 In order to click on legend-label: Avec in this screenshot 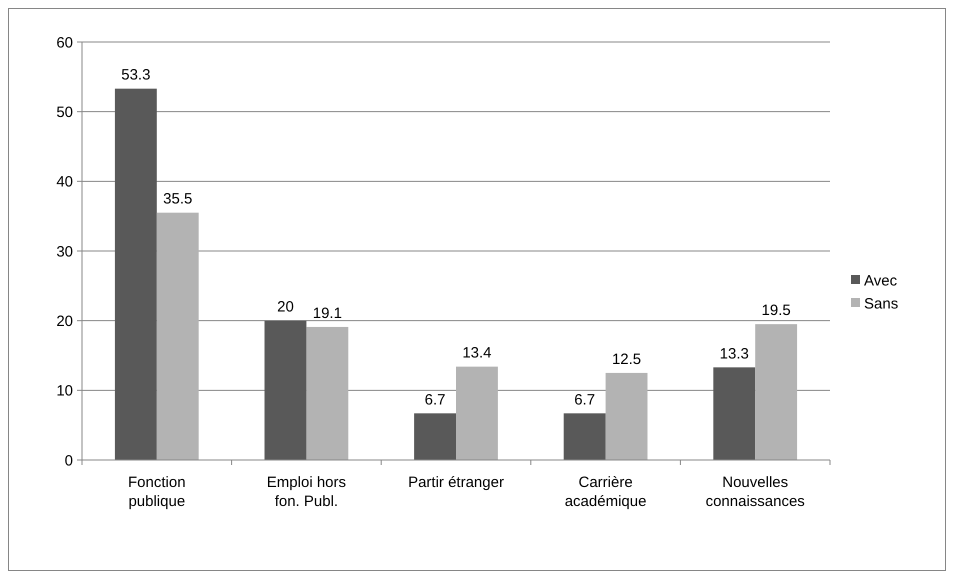, I will do `click(881, 281)`.